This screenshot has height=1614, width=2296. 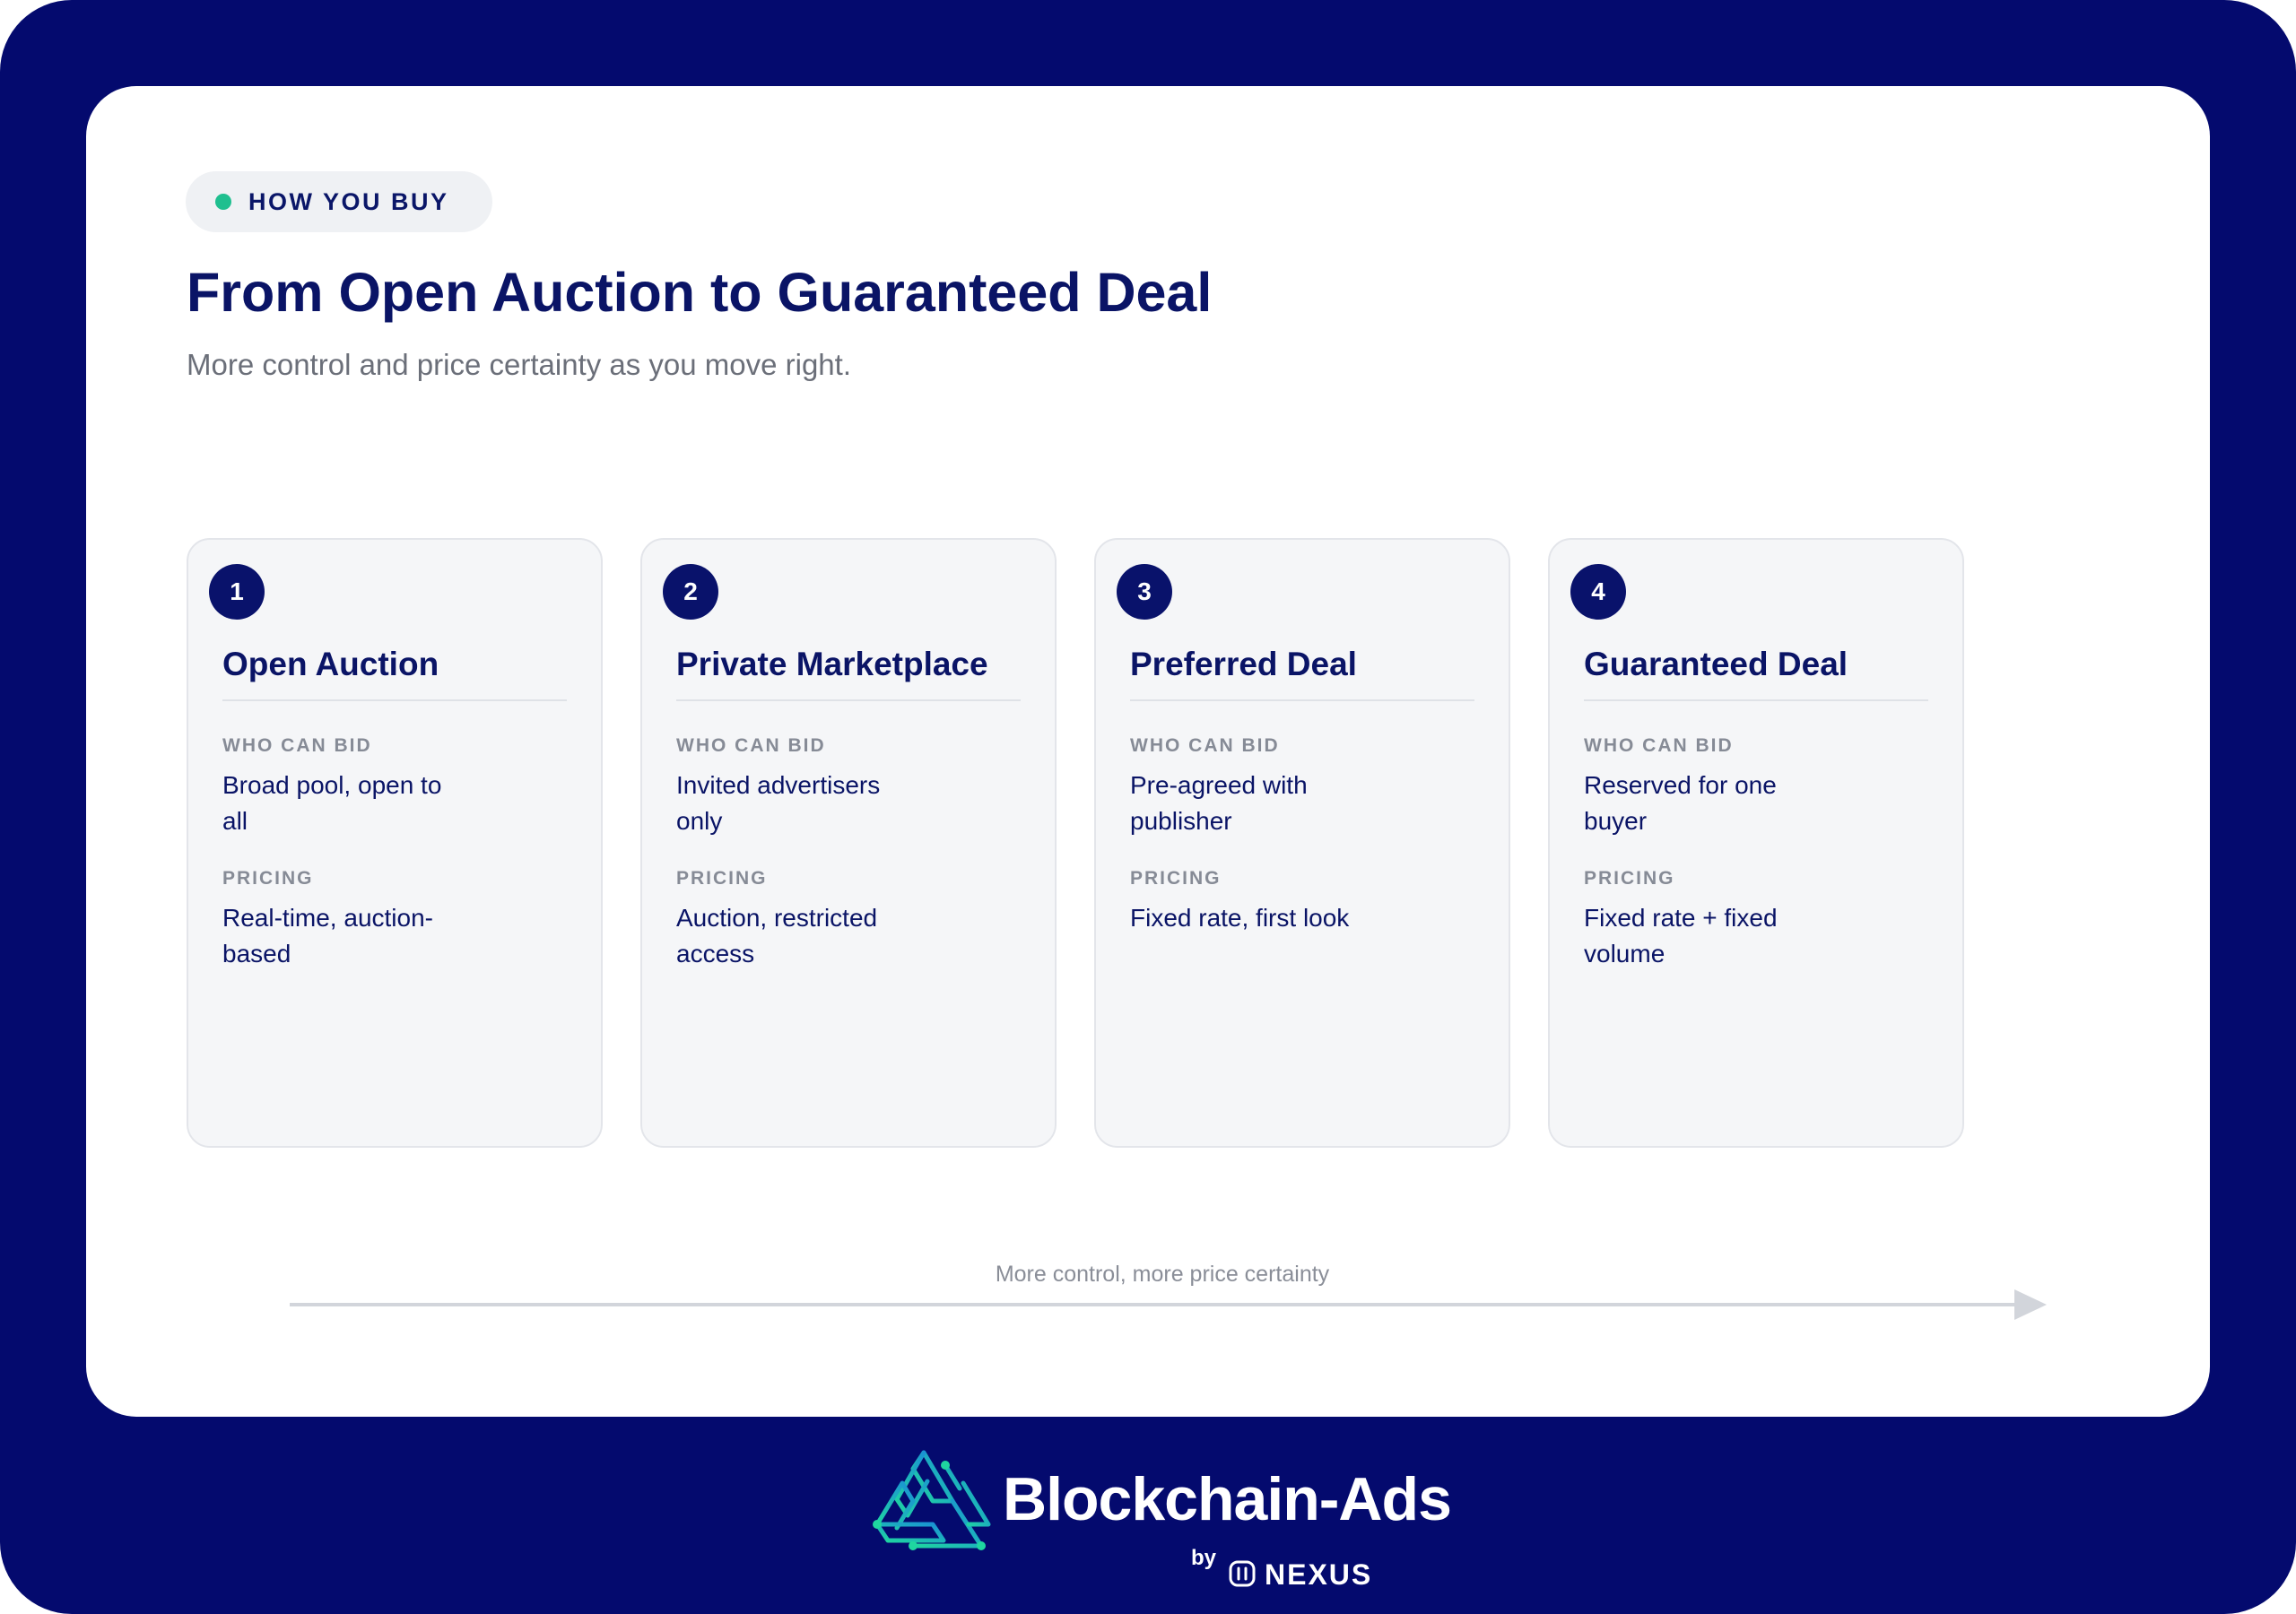 What do you see at coordinates (223, 202) in the screenshot?
I see `status-dot-icon` at bounding box center [223, 202].